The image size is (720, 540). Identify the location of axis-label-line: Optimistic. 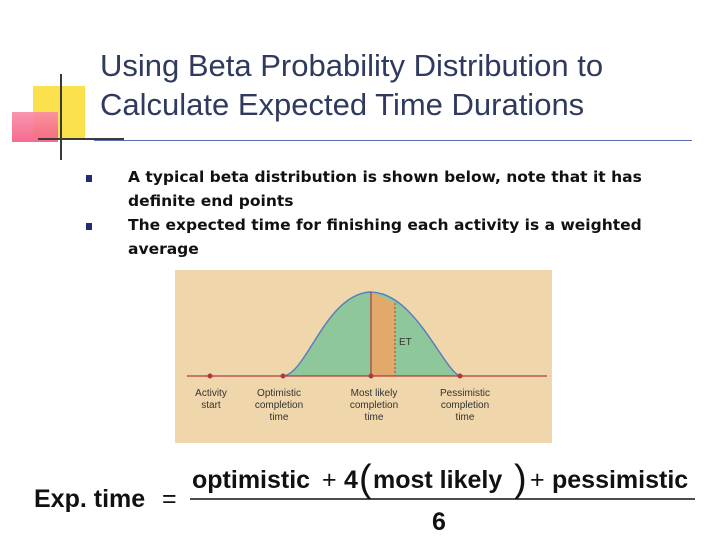
(279, 393).